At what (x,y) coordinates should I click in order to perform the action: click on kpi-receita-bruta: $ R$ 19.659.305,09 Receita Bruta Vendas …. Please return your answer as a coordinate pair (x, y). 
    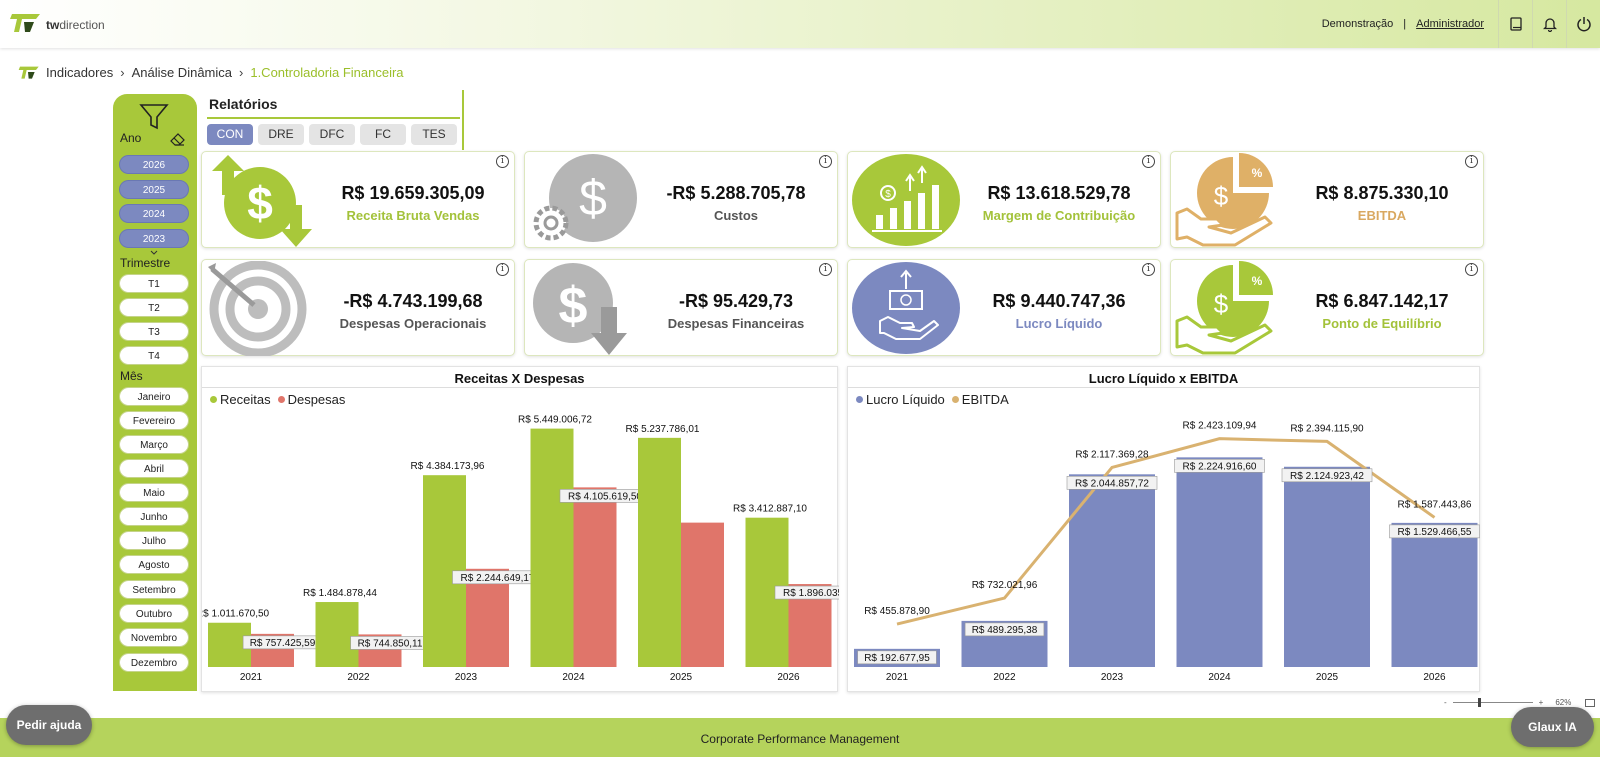
    Looking at the image, I should click on (358, 199).